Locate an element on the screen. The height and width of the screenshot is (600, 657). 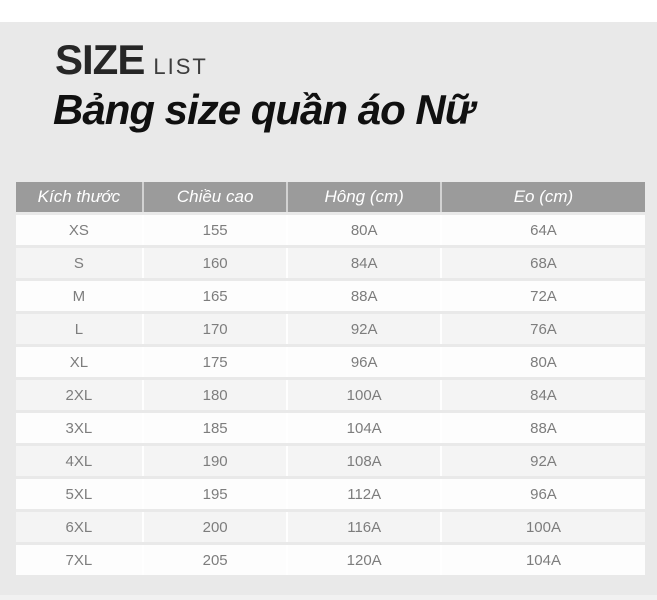
column-header-size: Kích thước is located at coordinates (79, 197).